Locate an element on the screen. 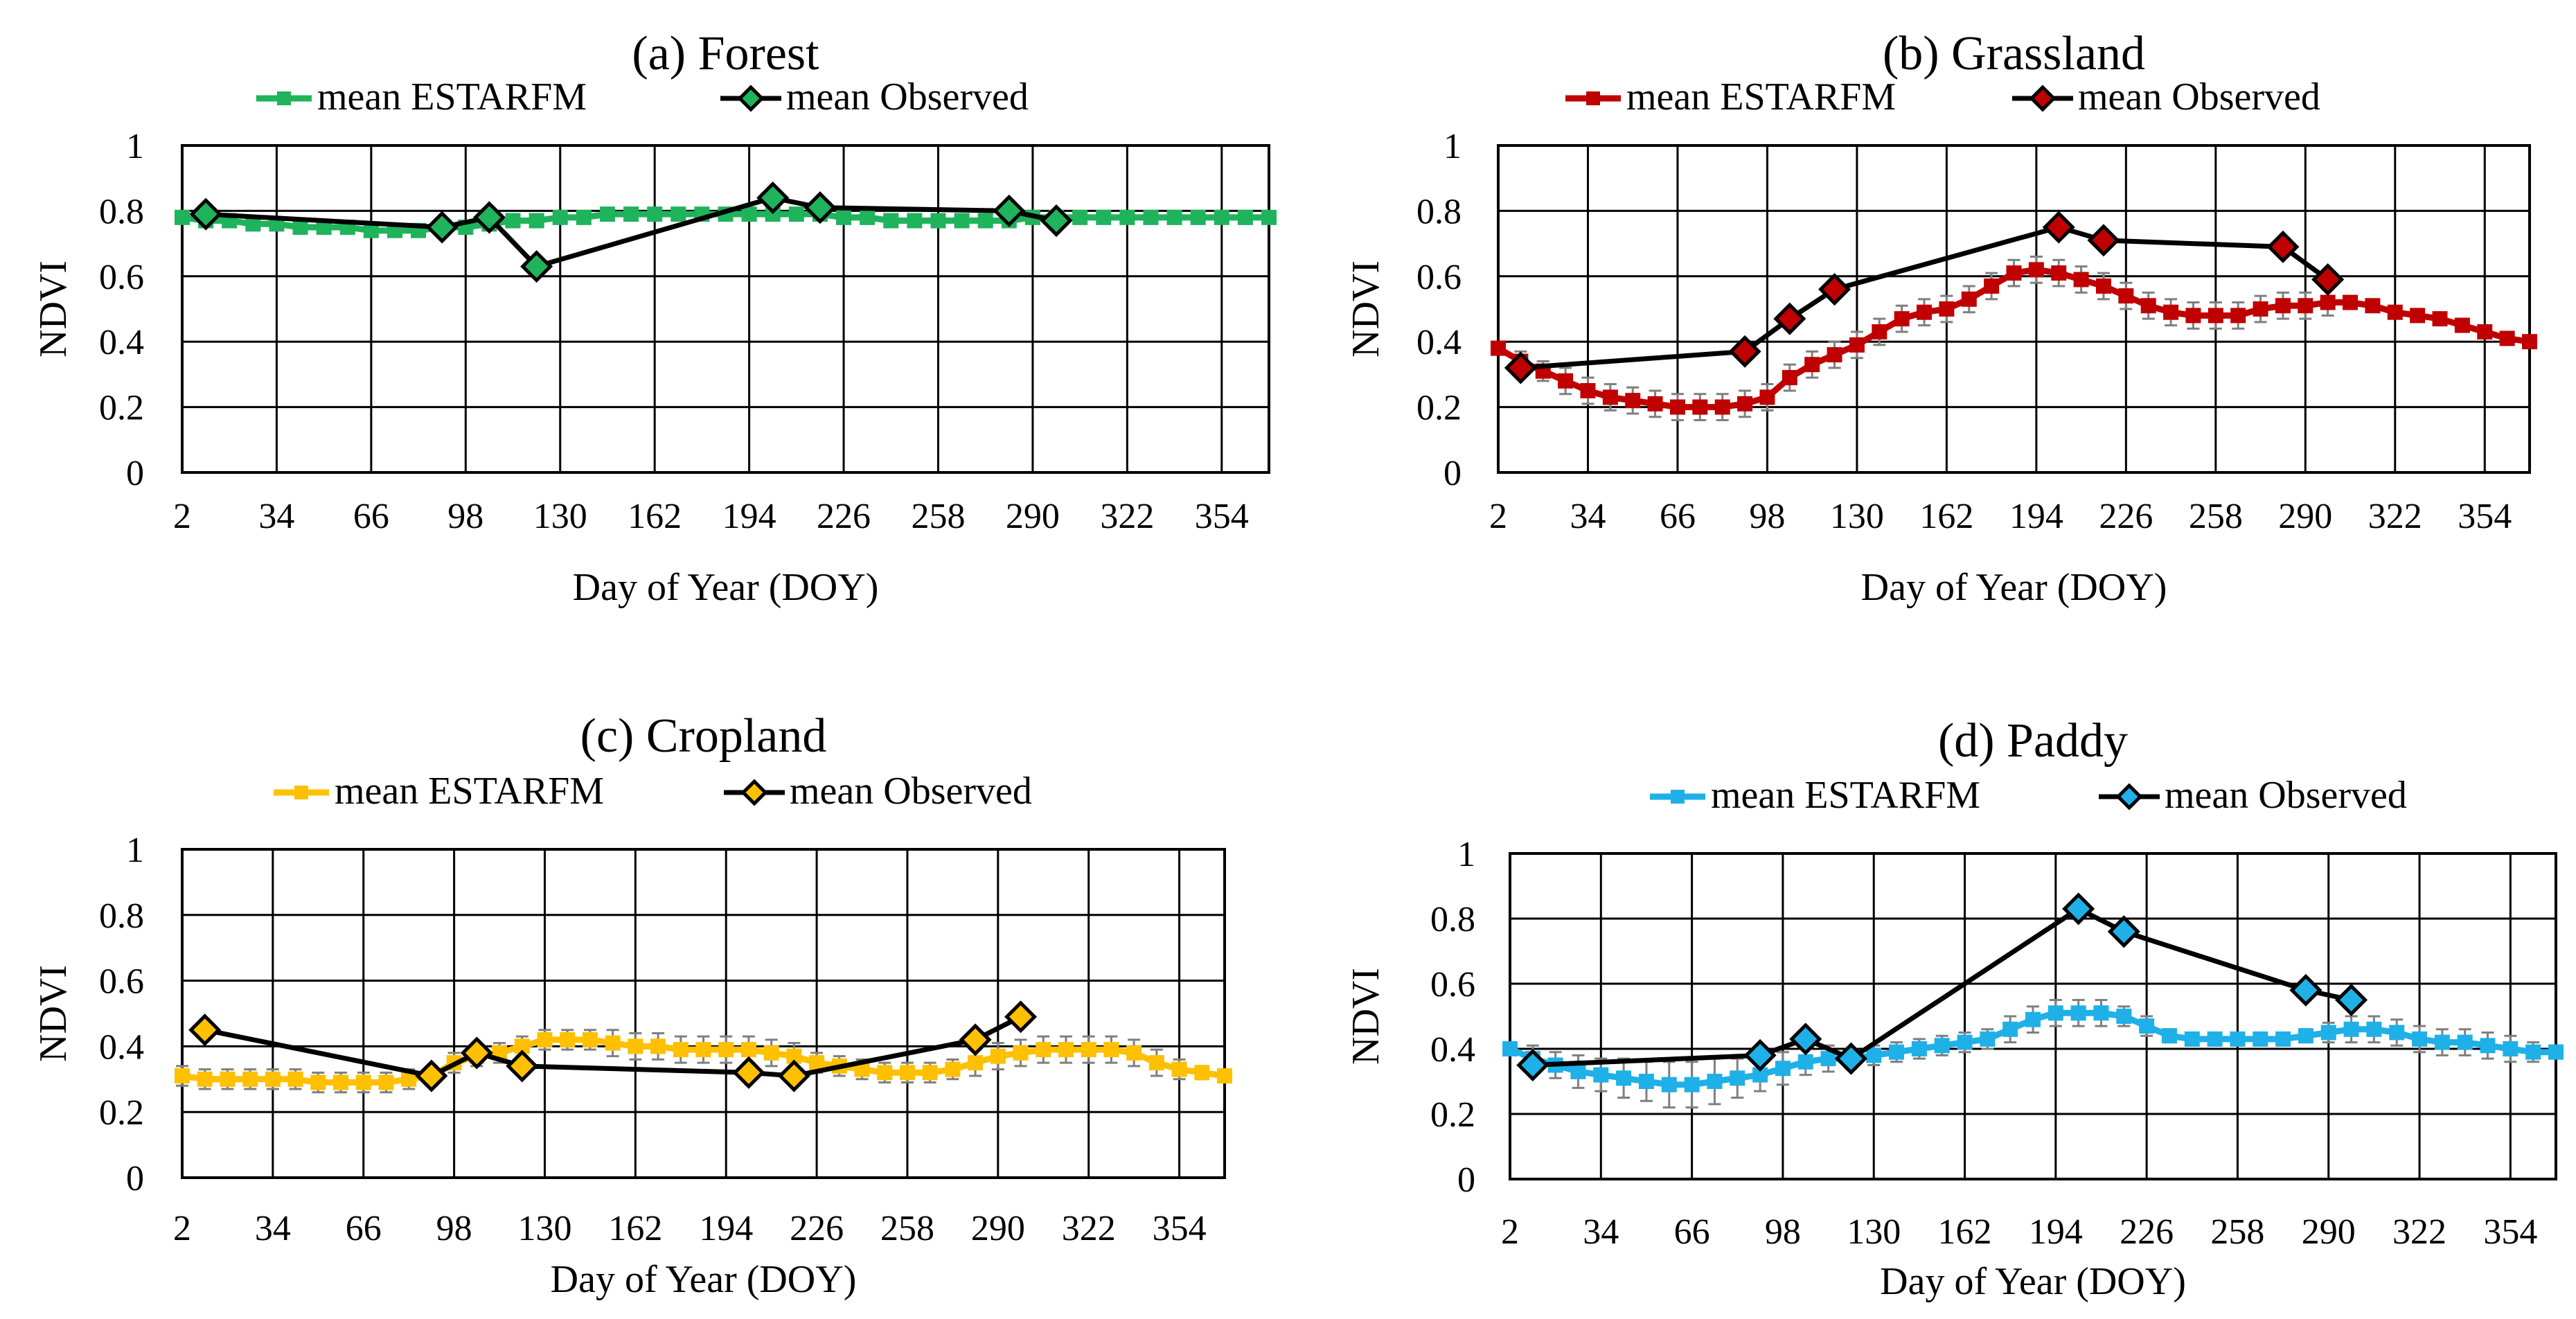 Image resolution: width=2576 pixels, height=1319 pixels. x-tick-label: 226 is located at coordinates (844, 516).